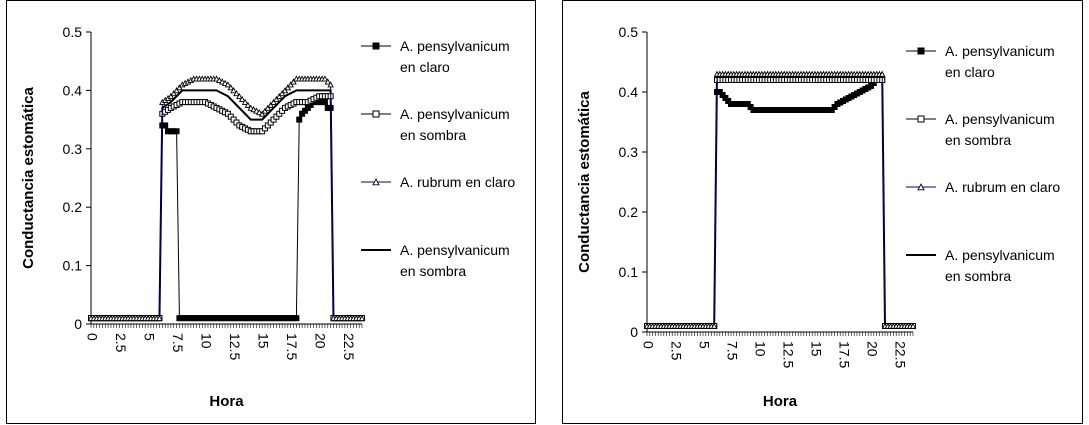 This screenshot has height=425, width=1089. What do you see at coordinates (73, 266) in the screenshot?
I see `y-tick-label: 0.1` at bounding box center [73, 266].